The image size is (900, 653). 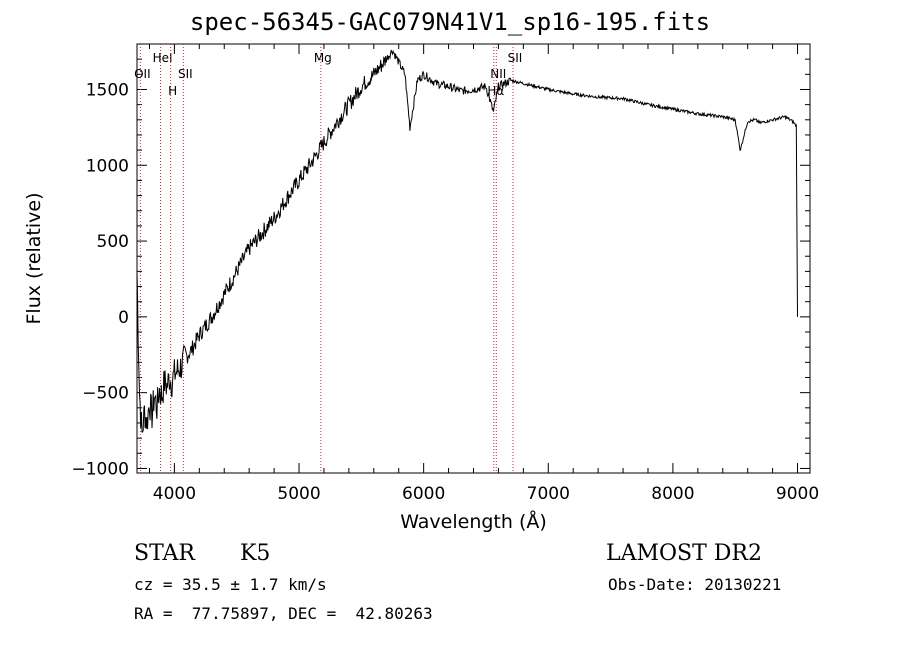 I want to click on object-class: STAR, so click(x=164, y=553).